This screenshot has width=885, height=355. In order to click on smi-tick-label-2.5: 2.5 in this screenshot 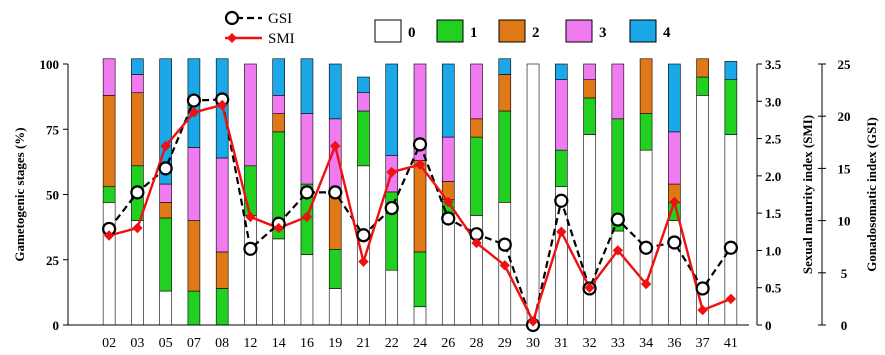, I will do `click(773, 139)`.